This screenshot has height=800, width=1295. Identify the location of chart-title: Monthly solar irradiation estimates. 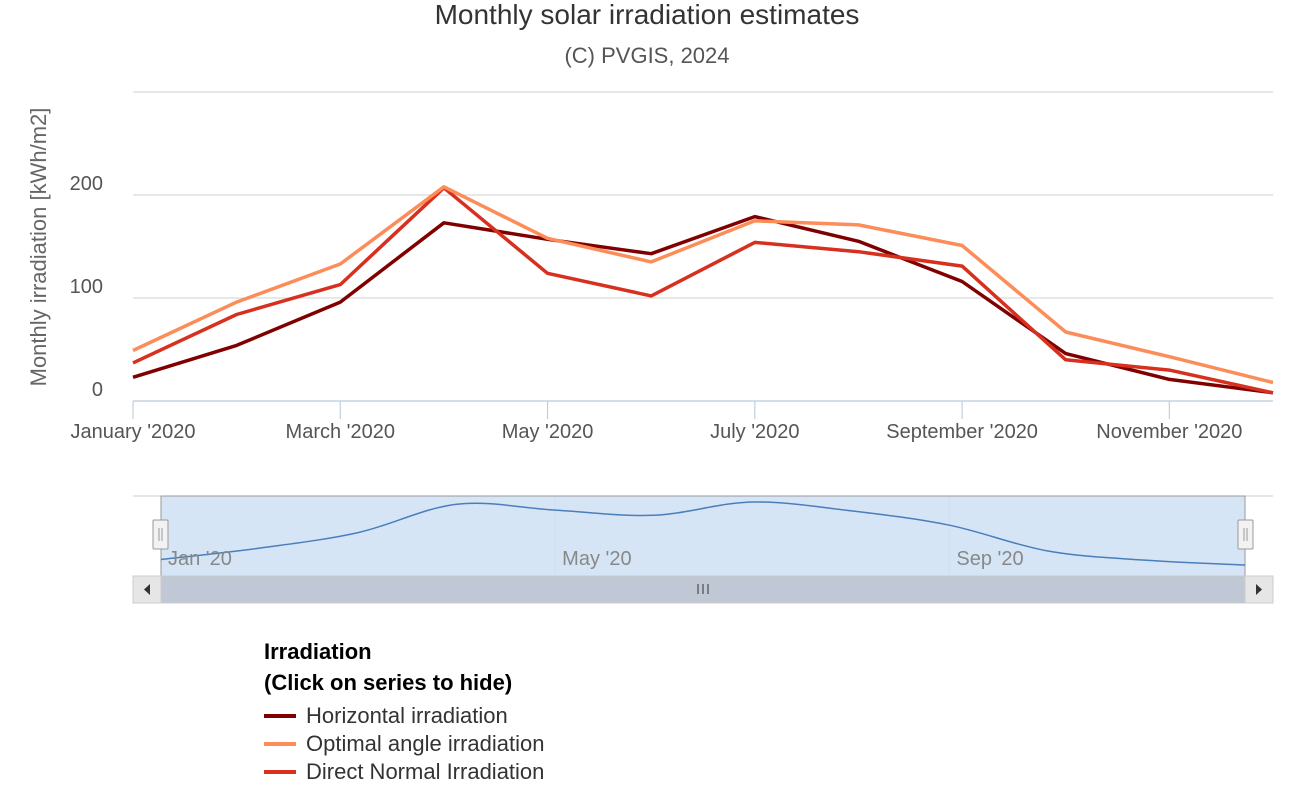
(647, 15).